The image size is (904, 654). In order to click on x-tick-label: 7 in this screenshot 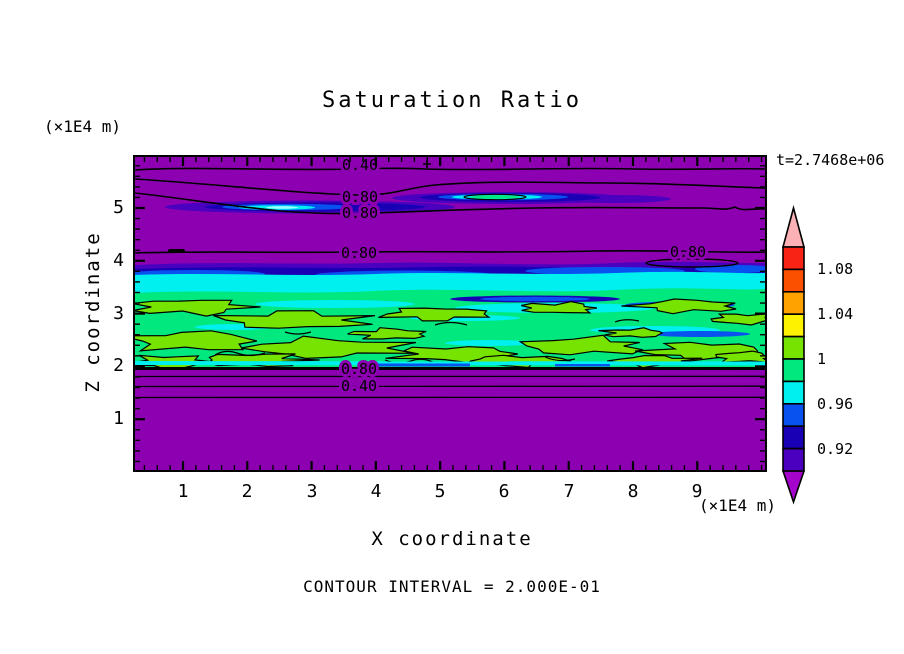, I will do `click(569, 491)`.